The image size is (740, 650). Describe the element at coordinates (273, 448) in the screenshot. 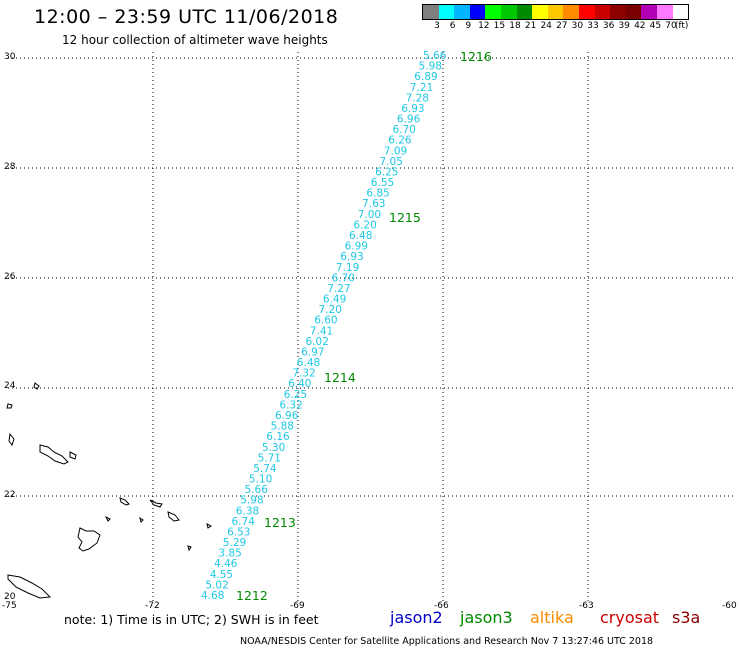

I see `wave-height-label: 5.30` at that location.